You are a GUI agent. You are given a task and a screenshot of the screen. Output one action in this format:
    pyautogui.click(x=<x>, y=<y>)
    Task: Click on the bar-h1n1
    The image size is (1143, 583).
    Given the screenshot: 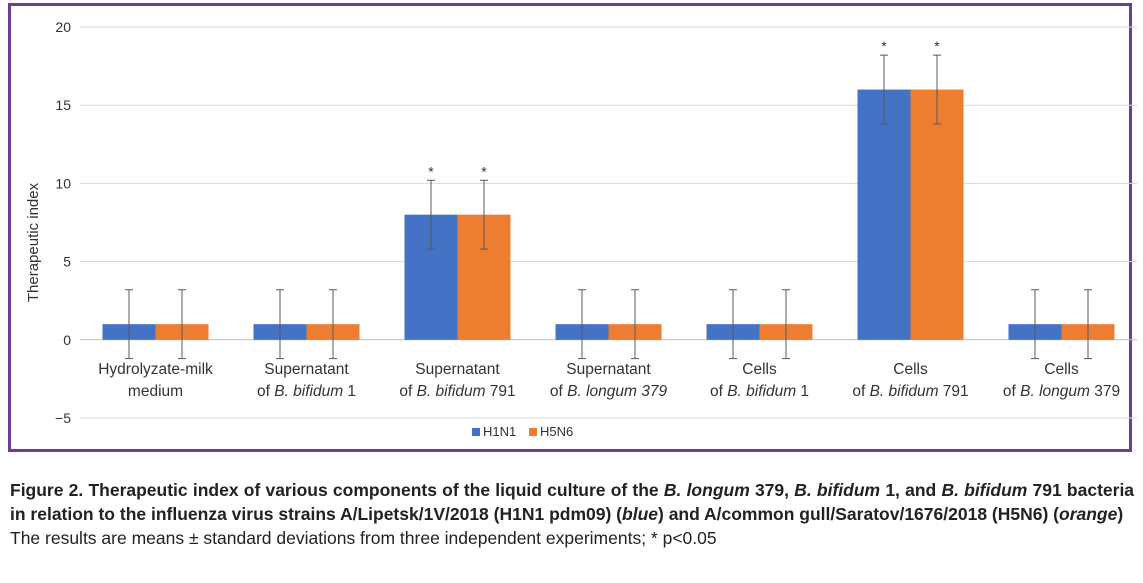 What is the action you would take?
    pyautogui.click(x=884, y=214)
    